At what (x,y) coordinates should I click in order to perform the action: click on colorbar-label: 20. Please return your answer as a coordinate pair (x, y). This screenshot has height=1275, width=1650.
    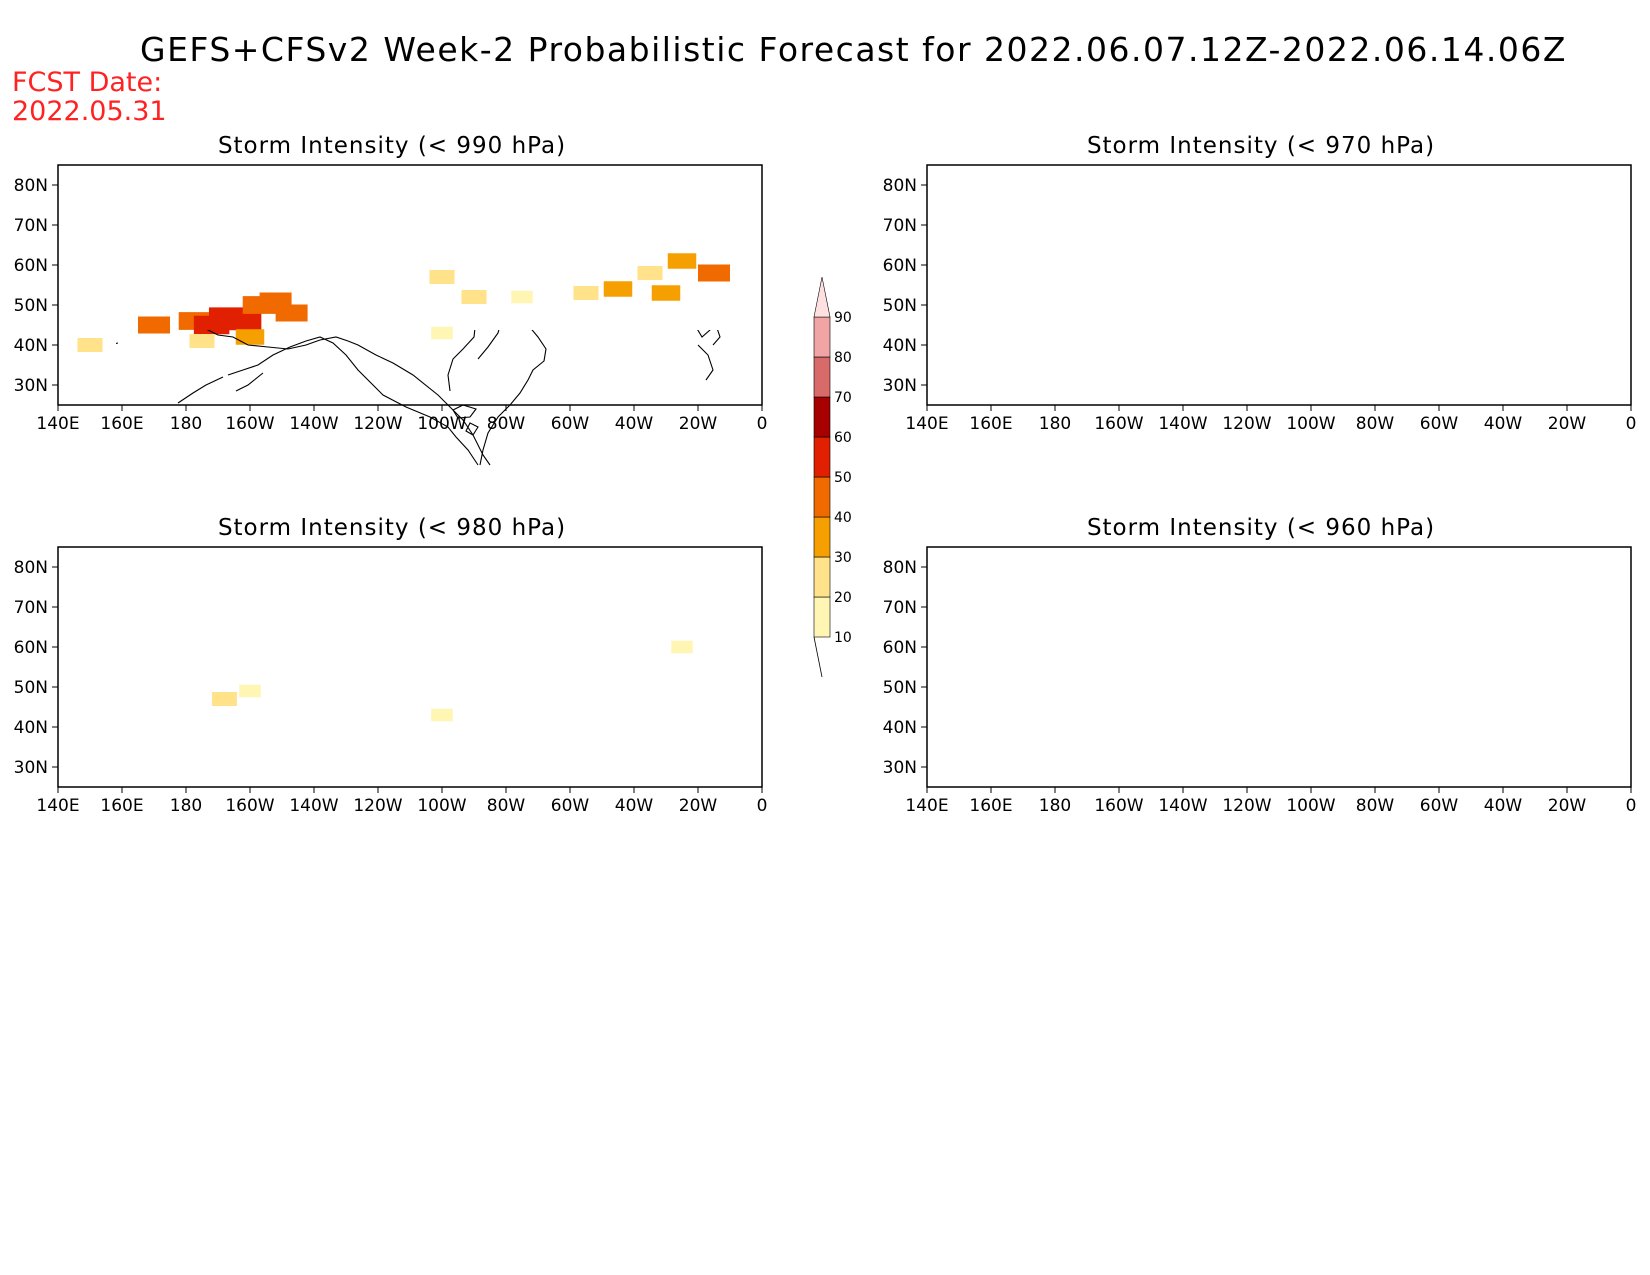
    Looking at the image, I should click on (843, 598).